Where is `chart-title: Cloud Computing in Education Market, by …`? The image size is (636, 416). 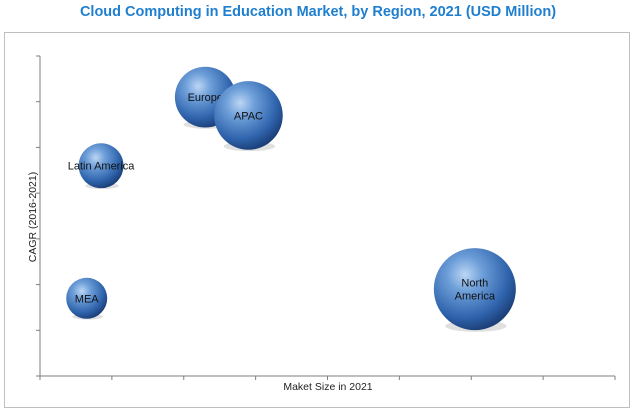 chart-title: Cloud Computing in Education Market, by … is located at coordinates (318, 12).